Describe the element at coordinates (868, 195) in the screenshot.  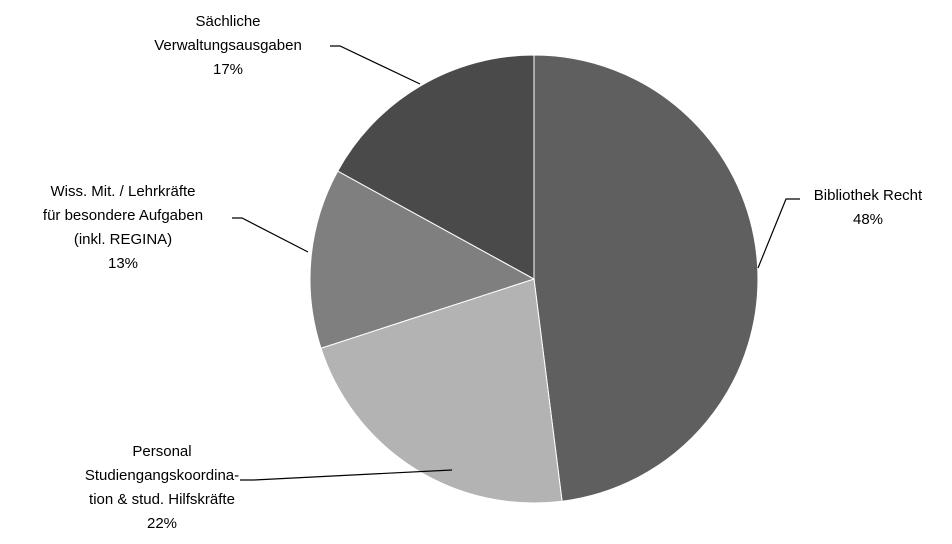
I see `slice-category-label-1: Bibliothek Recht` at that location.